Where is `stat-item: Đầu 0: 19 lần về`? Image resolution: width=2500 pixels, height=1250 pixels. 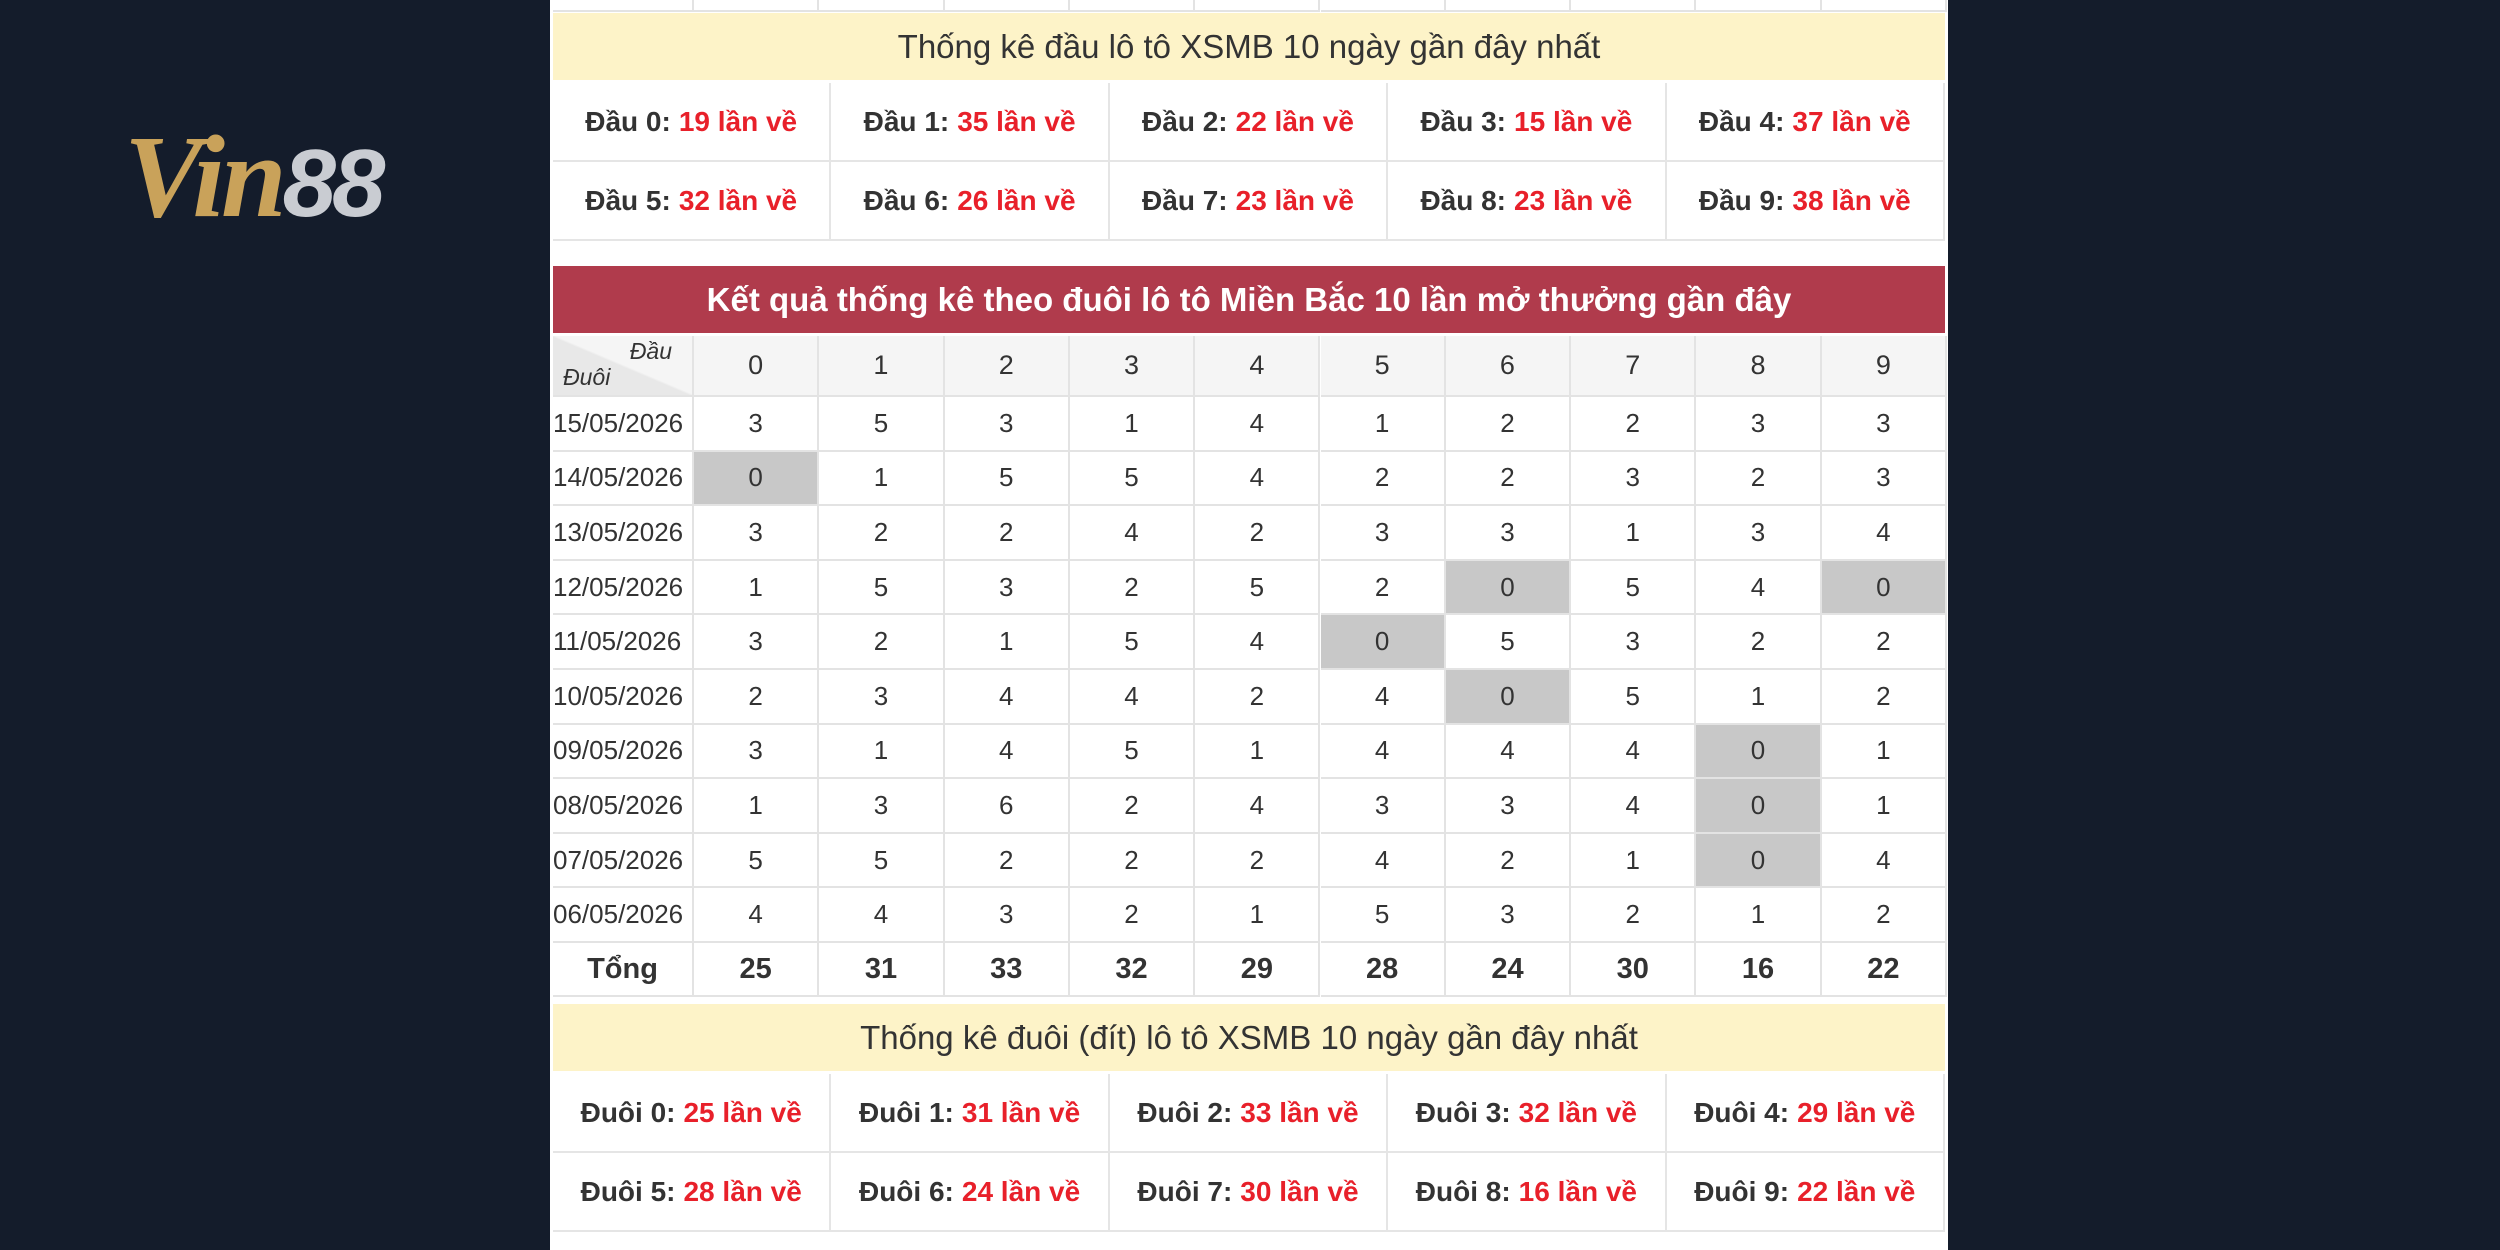 stat-item: Đầu 0: 19 lần về is located at coordinates (692, 122).